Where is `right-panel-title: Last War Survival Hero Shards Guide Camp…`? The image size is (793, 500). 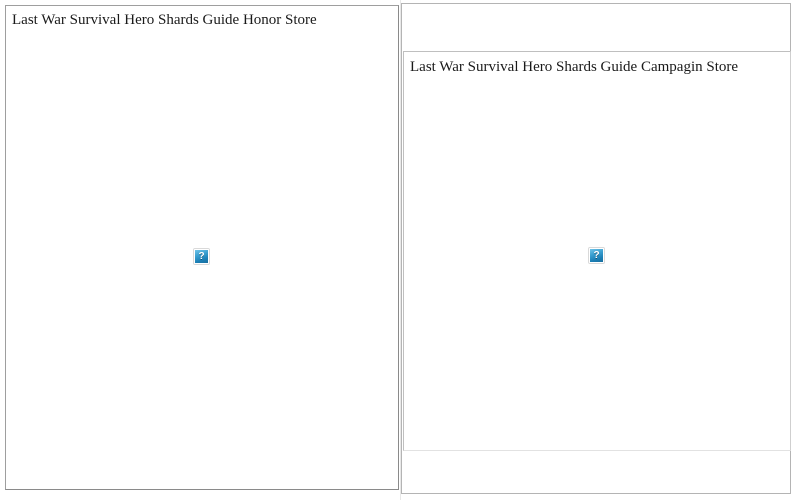
right-panel-title: Last War Survival Hero Shards Guide Camp… is located at coordinates (574, 67).